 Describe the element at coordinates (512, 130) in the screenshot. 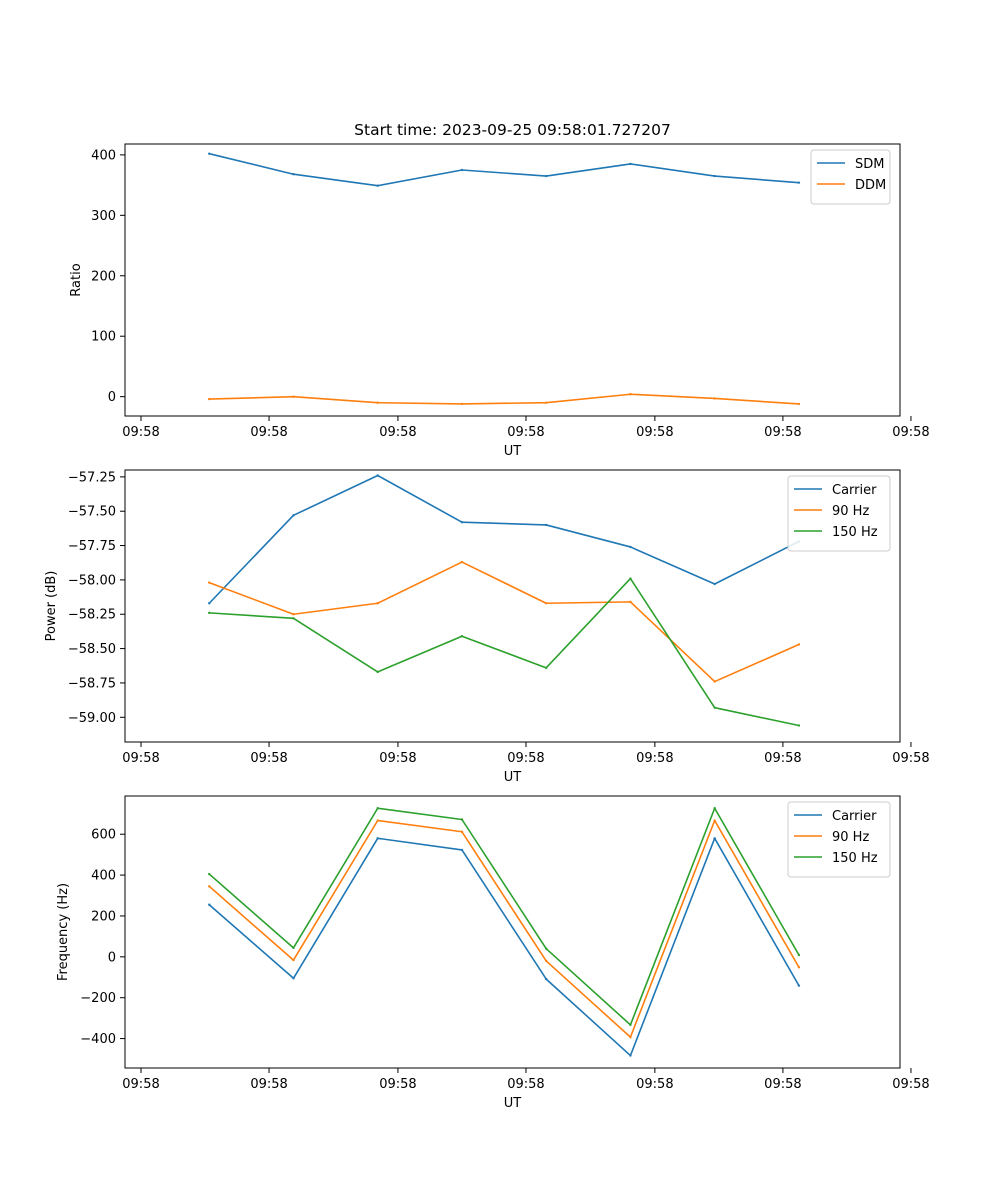

I see `figure-title: Start time: 2023-09-25 09:58:01.727207` at that location.